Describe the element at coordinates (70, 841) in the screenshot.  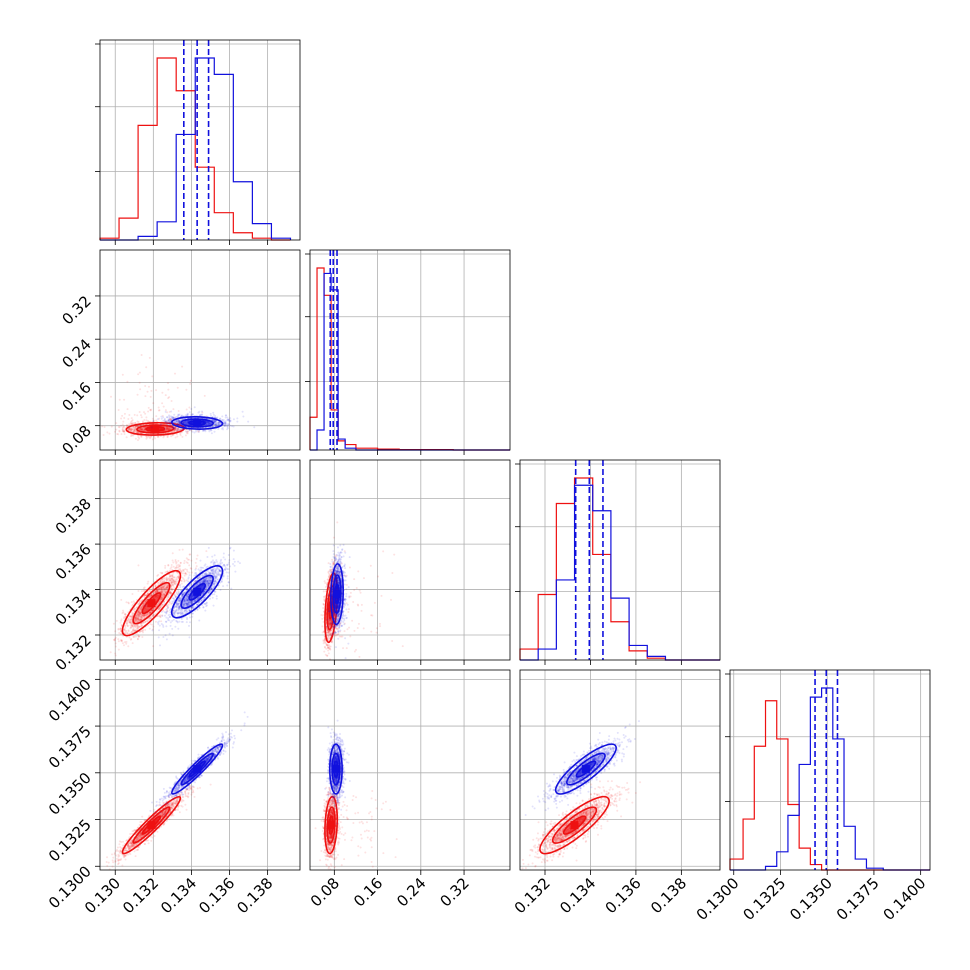
I see `y-tick-label-p3: 0.1325` at that location.